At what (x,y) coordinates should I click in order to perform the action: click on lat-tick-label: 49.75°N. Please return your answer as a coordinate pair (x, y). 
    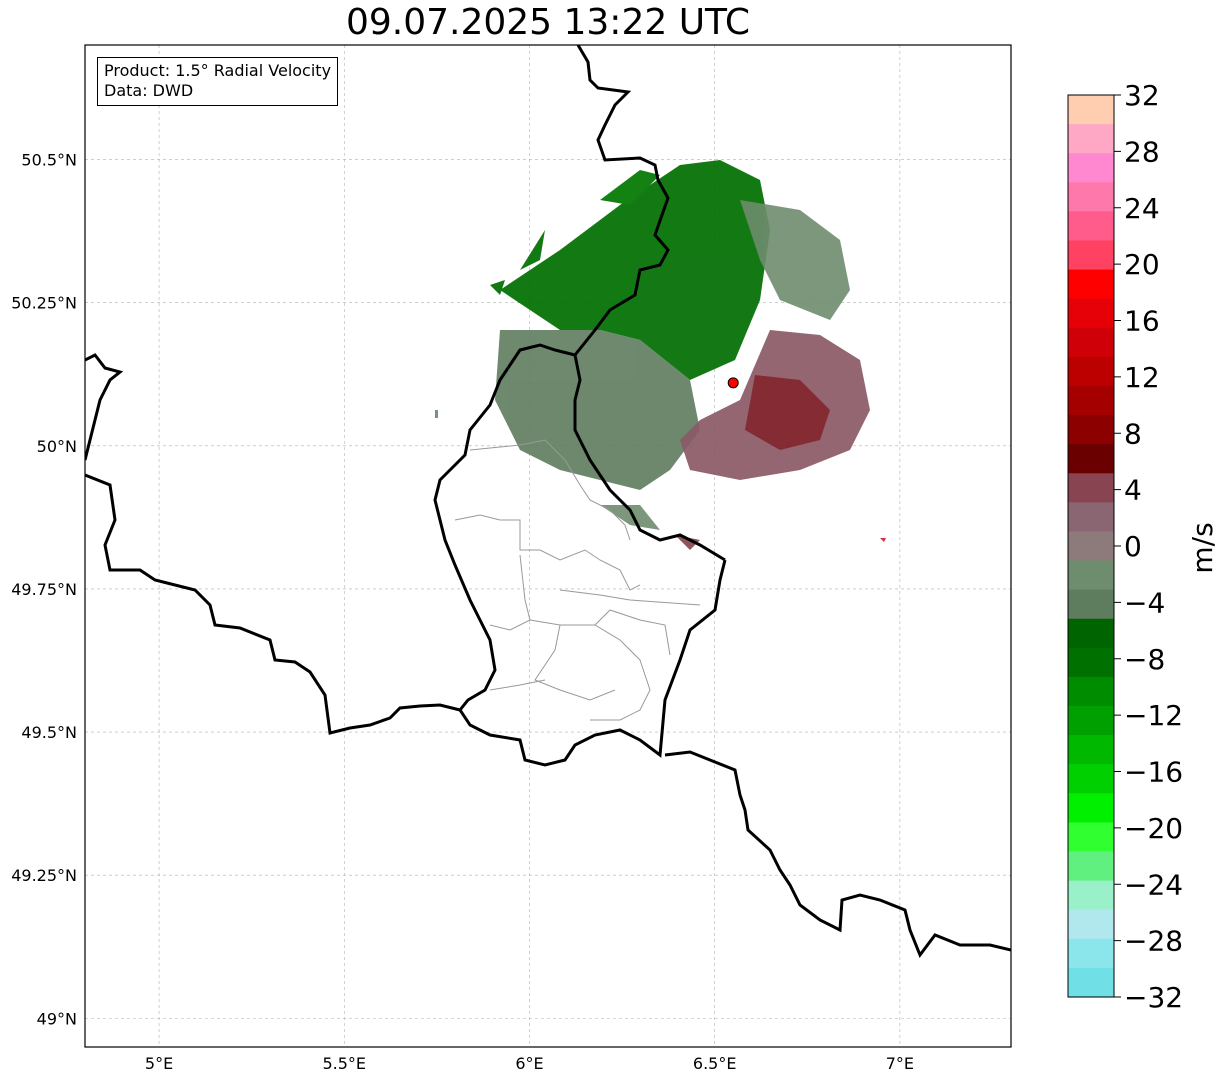
    Looking at the image, I should click on (44, 589).